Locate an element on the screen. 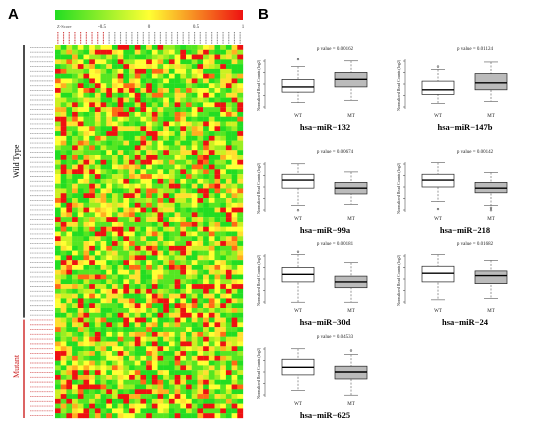 This screenshot has width=550, height=427. p-value-label: p value = 0.00181 is located at coordinates (335, 244).